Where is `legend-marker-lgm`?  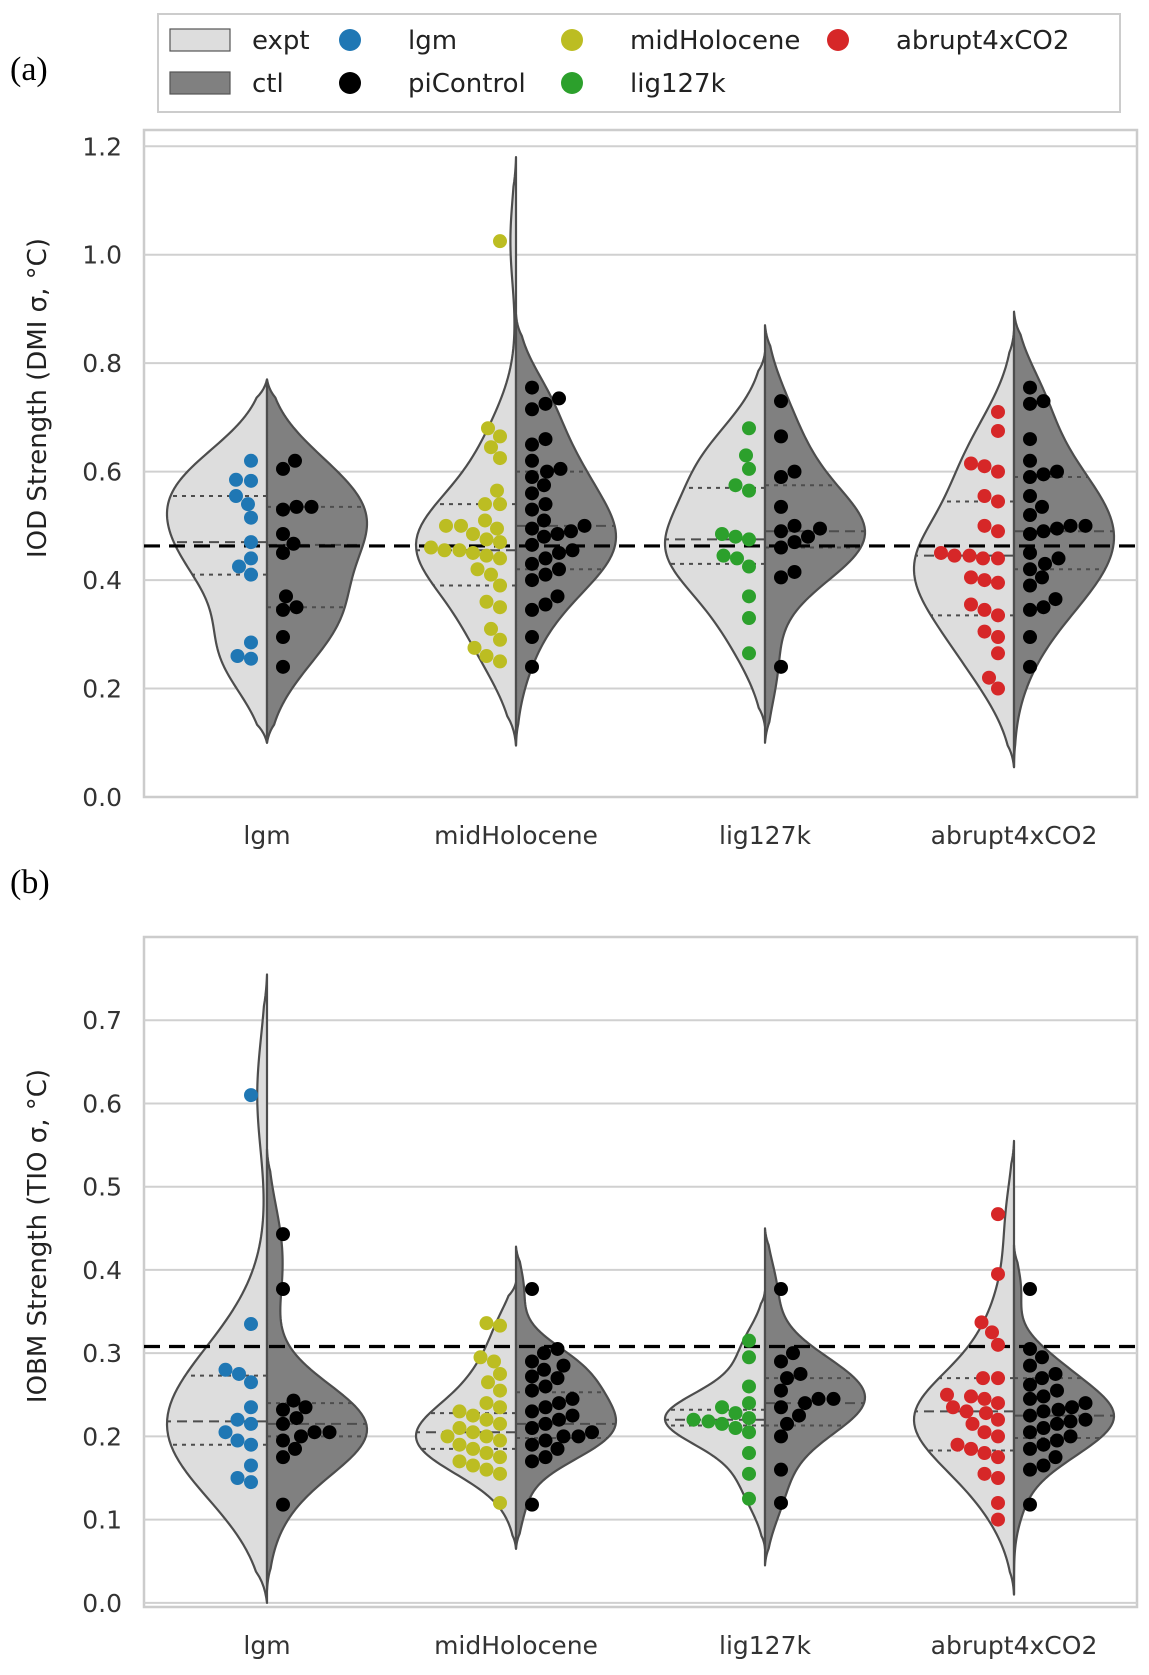 legend-marker-lgm is located at coordinates (350, 40).